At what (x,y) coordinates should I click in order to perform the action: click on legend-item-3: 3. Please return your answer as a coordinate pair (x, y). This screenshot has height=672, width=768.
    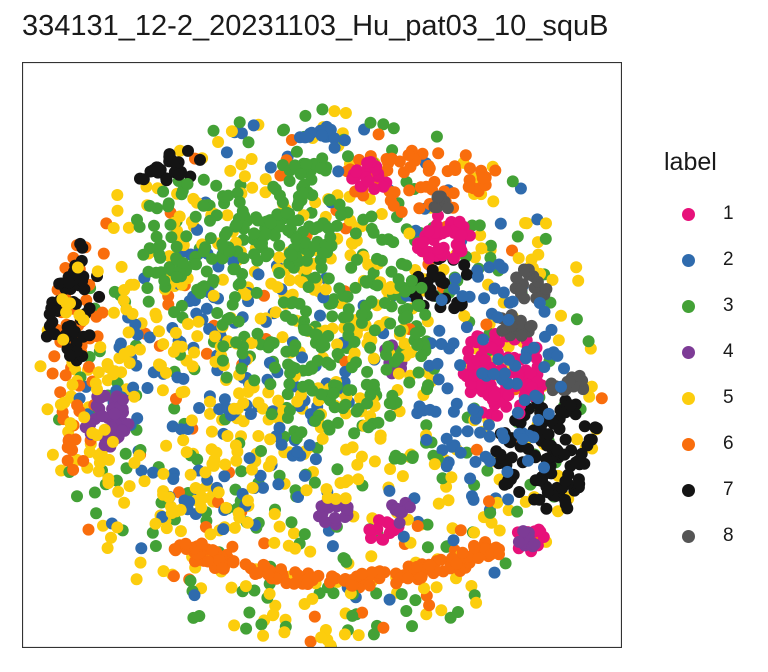
    Looking at the image, I should click on (699, 306).